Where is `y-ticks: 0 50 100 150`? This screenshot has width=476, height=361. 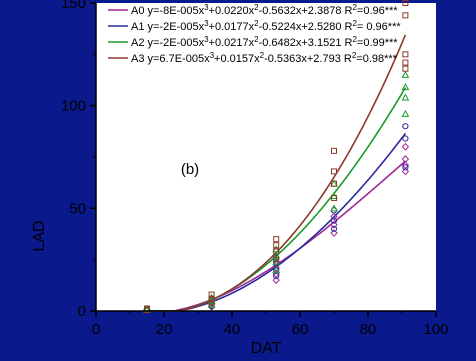 y-ticks: 0 50 100 150 is located at coordinates (78, 160).